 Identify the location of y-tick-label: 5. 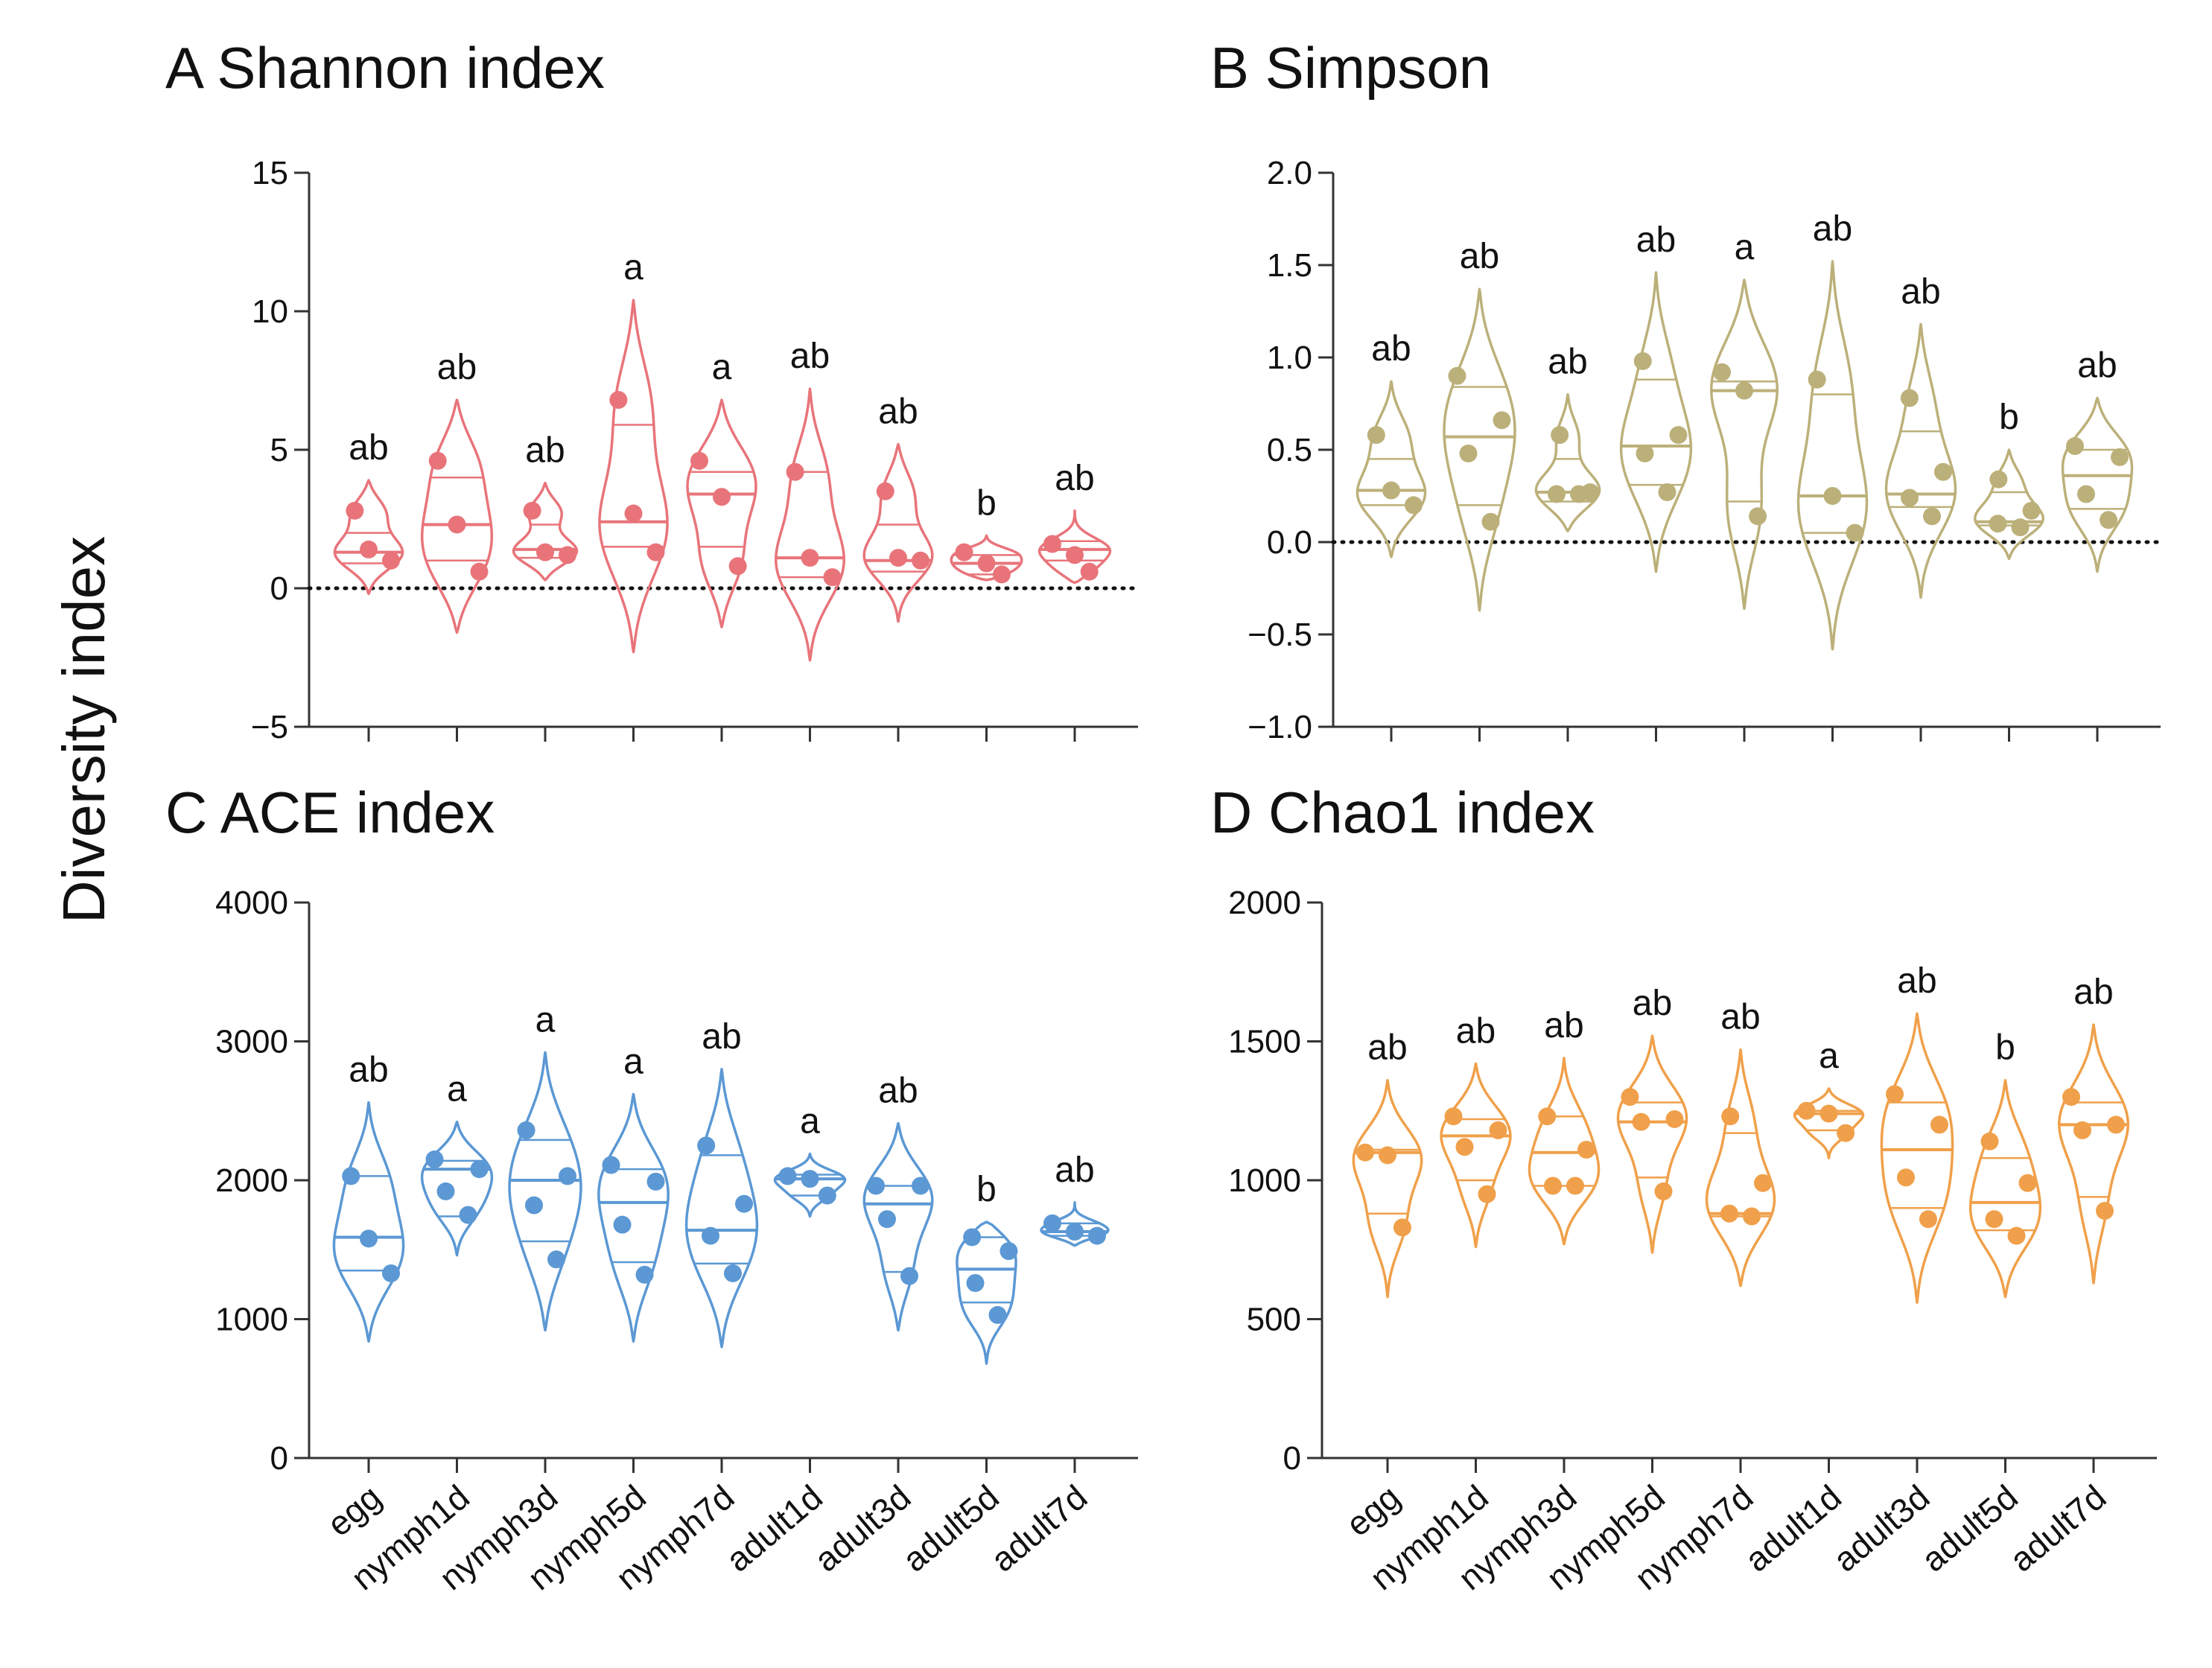
(279, 450).